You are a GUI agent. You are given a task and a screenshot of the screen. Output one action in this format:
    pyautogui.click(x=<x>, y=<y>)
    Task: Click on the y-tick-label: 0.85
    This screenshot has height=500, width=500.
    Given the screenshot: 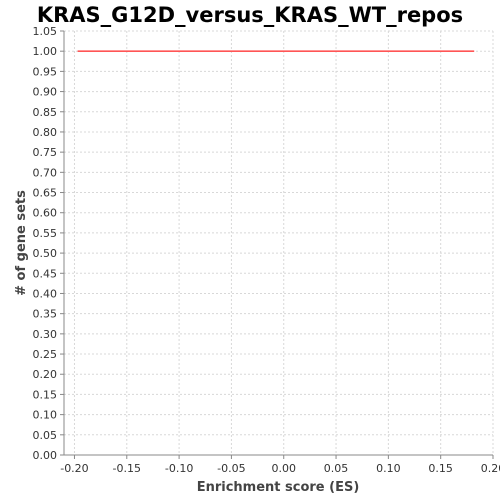 What is the action you would take?
    pyautogui.click(x=45, y=112)
    